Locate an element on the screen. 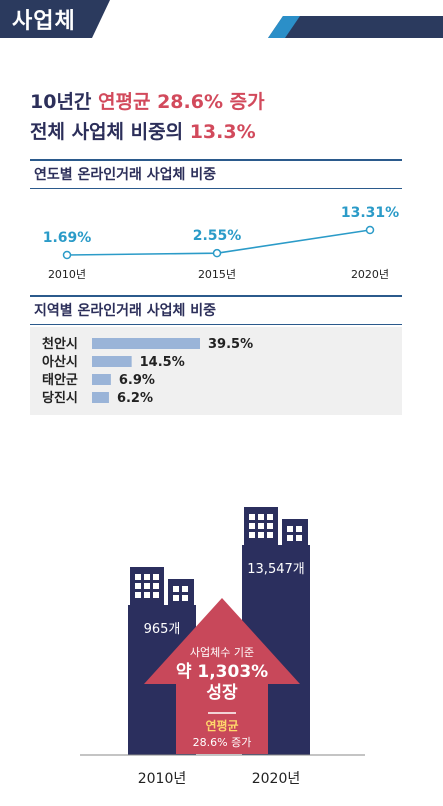  region-chart: 천안시 39.5% 아산시 14.5% 태안군 6.9% 당진시 6.2% is located at coordinates (147, 371).